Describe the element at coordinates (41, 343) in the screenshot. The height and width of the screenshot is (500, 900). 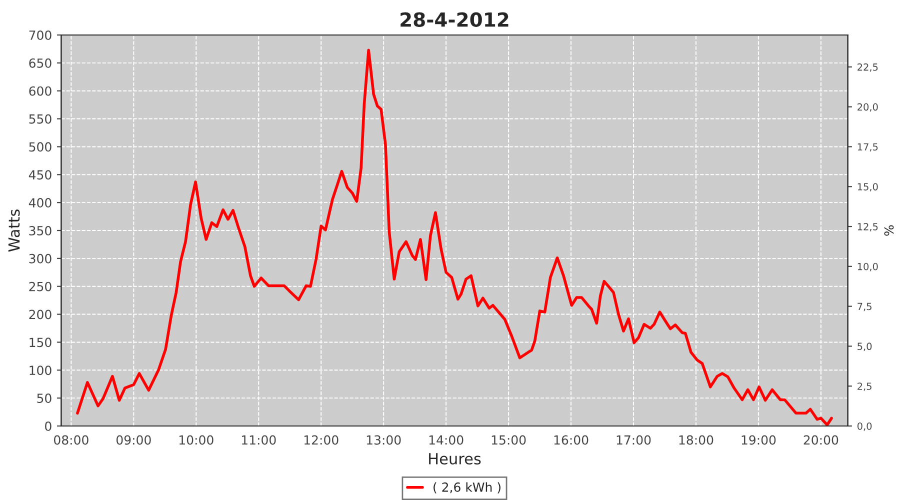
I see `y-tick-label: 150` at that location.